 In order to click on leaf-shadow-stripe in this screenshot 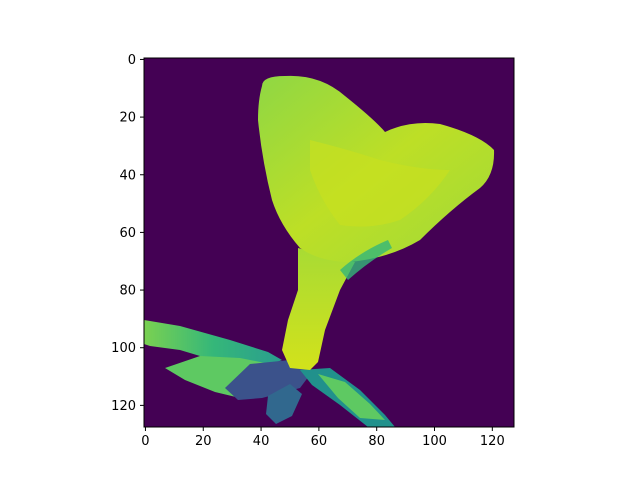, I will do `click(366, 260)`.